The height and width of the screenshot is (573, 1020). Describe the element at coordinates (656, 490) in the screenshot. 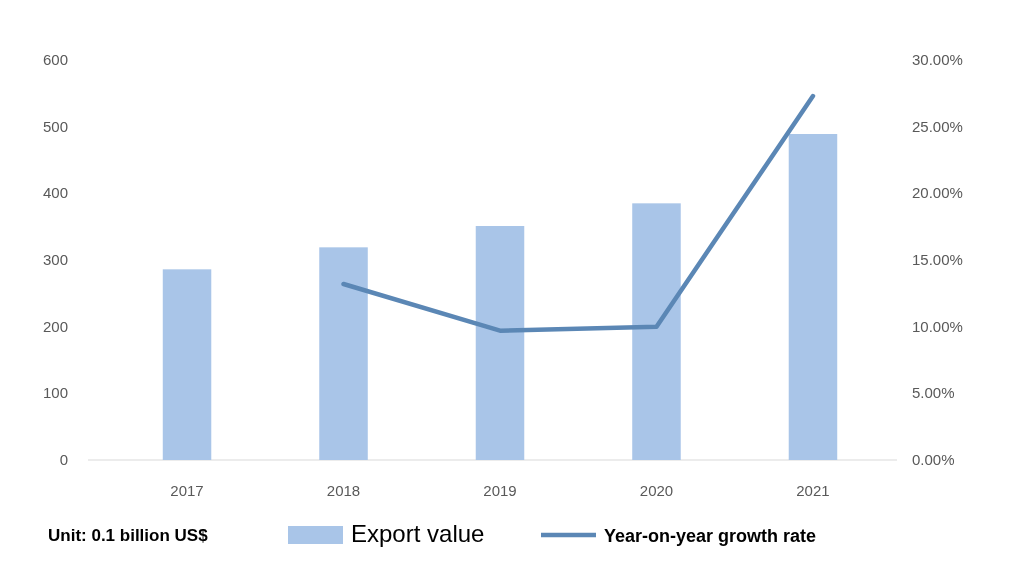

I see `x-tick-label: 2020` at that location.